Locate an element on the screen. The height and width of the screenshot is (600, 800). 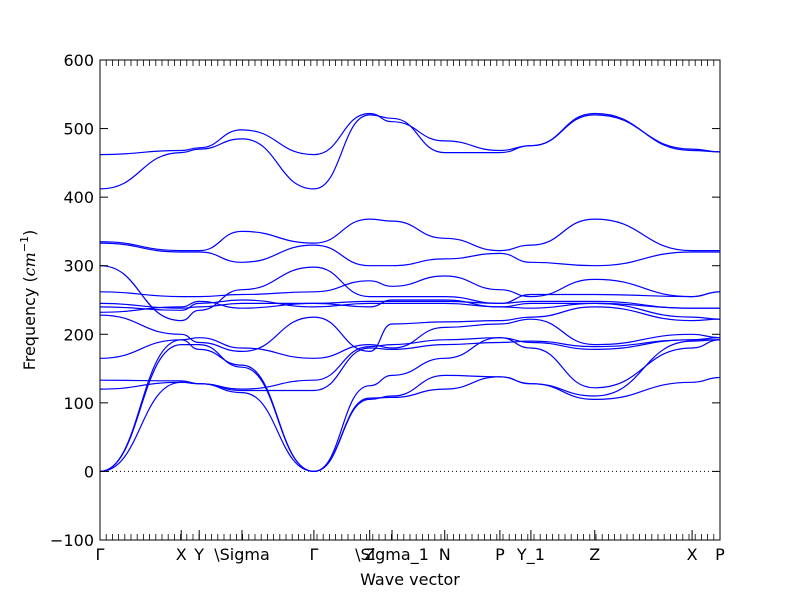
y-axis-title: Frequency (cm−1) is located at coordinates (28, 300).